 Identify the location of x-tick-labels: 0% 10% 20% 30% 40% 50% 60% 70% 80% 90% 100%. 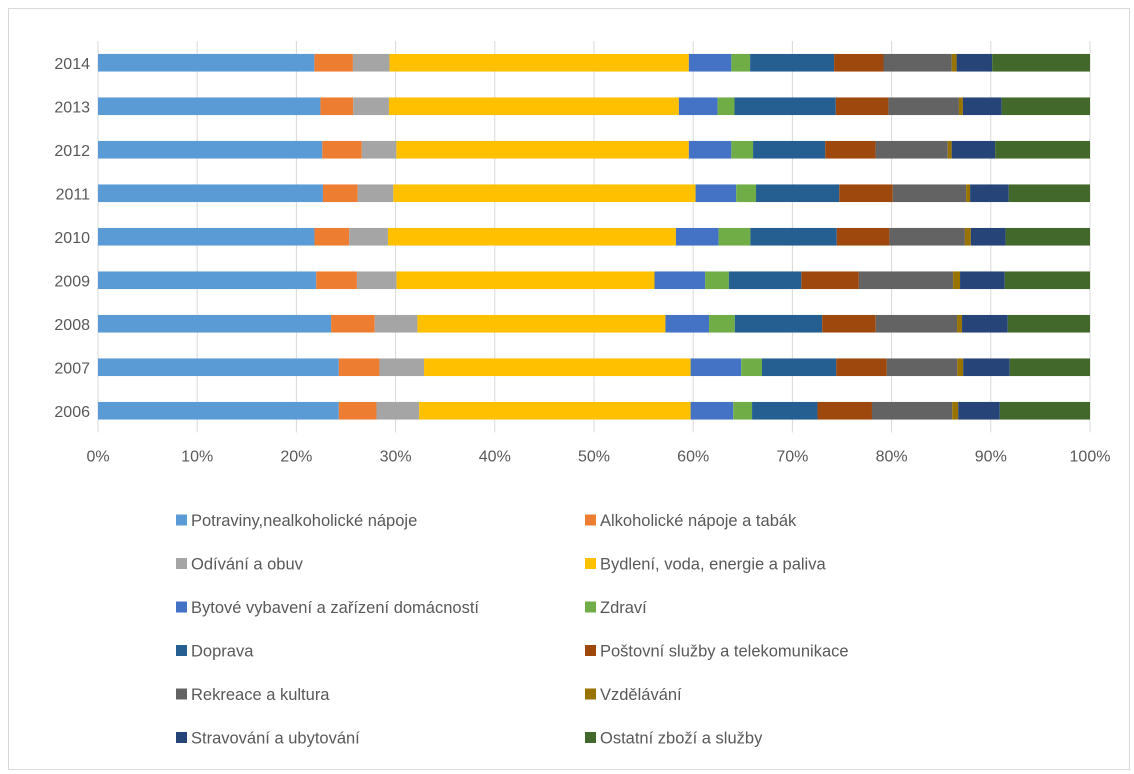
(598, 457).